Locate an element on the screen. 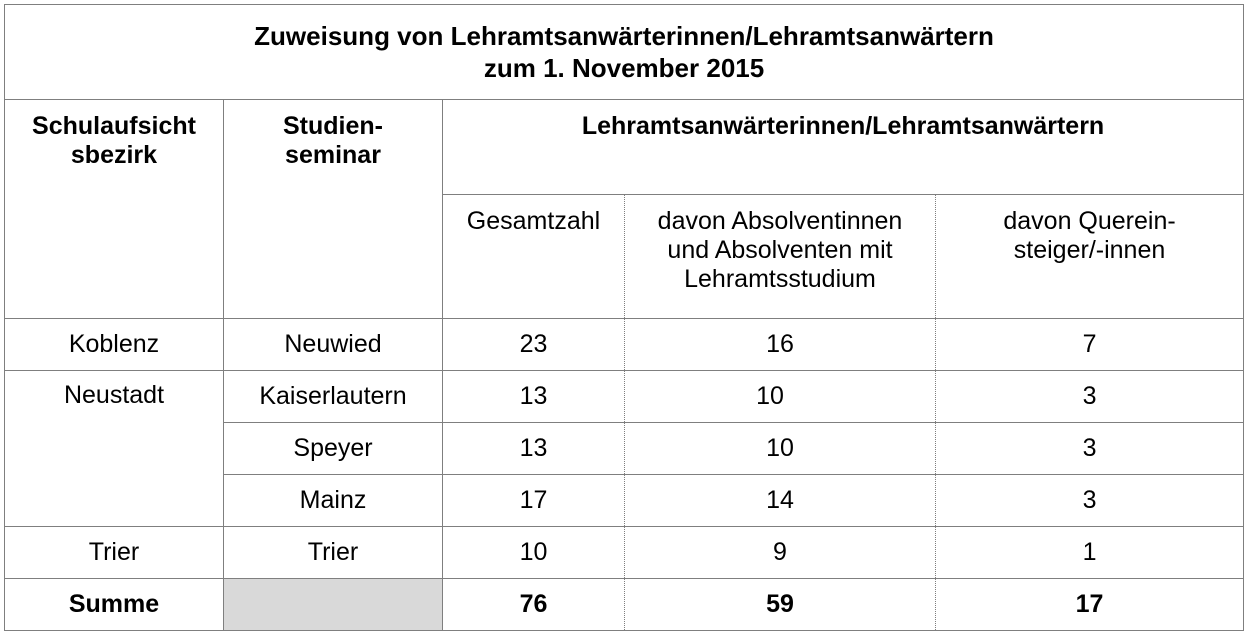 This screenshot has width=1250, height=631. header-absolventen-line-1: davon Absolventinnen is located at coordinates (780, 221).